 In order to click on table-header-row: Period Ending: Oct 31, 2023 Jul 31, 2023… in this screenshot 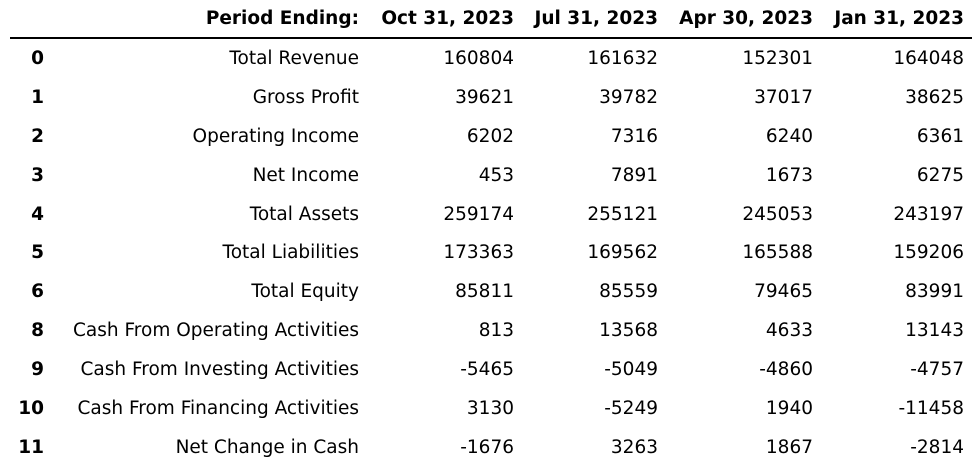, I will do `click(491, 19)`.